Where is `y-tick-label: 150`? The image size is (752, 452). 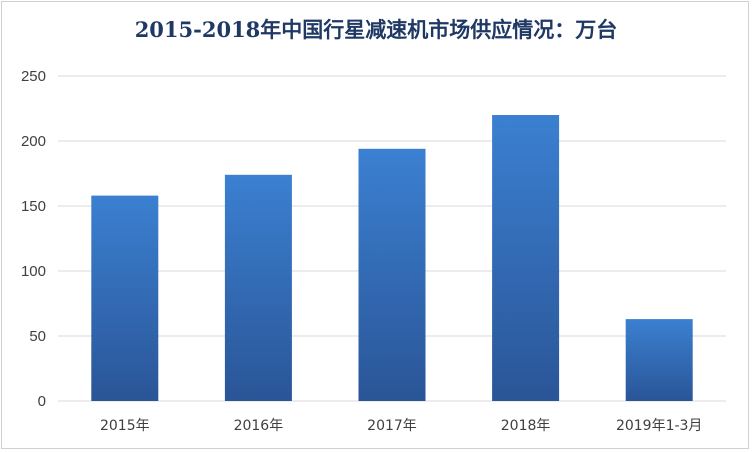 y-tick-label: 150 is located at coordinates (33, 206).